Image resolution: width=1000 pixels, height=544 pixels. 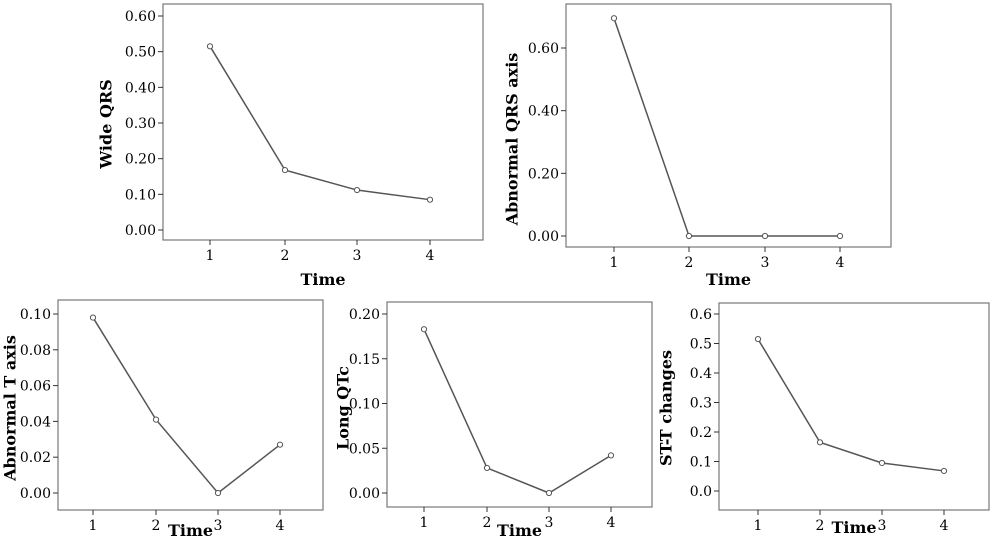 What do you see at coordinates (512, 140) in the screenshot?
I see `y-axis-title: Abnormal QRS axis` at bounding box center [512, 140].